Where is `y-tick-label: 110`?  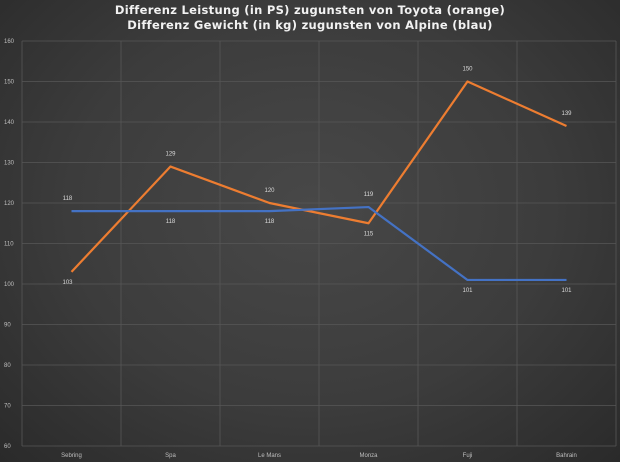
y-tick-label: 110 is located at coordinates (9, 245).